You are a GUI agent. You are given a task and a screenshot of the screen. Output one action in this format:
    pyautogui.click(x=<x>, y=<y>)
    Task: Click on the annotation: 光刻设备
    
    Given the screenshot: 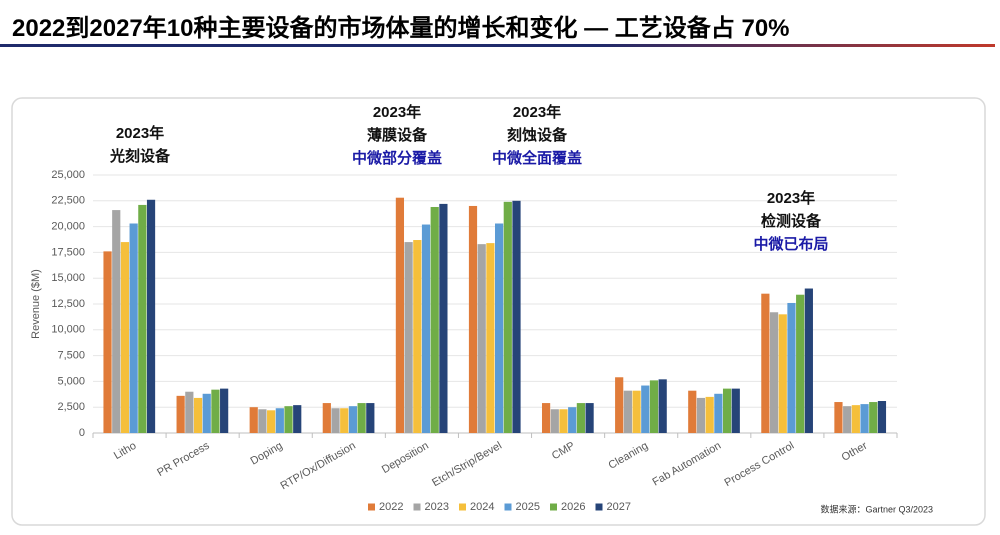 What is the action you would take?
    pyautogui.click(x=140, y=156)
    